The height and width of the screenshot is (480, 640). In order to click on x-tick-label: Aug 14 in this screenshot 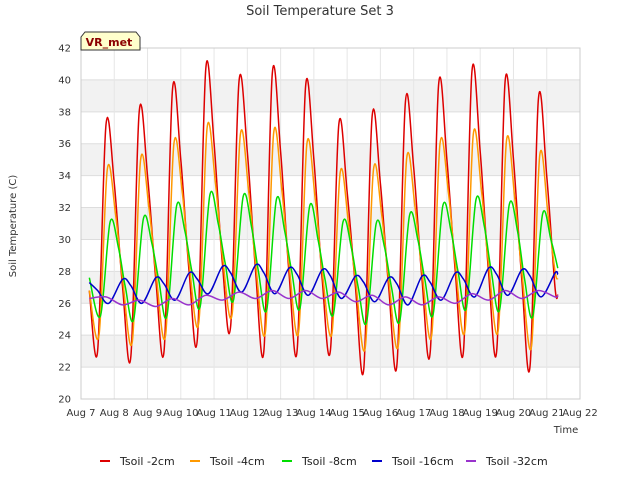, I will do `click(313, 413)`.